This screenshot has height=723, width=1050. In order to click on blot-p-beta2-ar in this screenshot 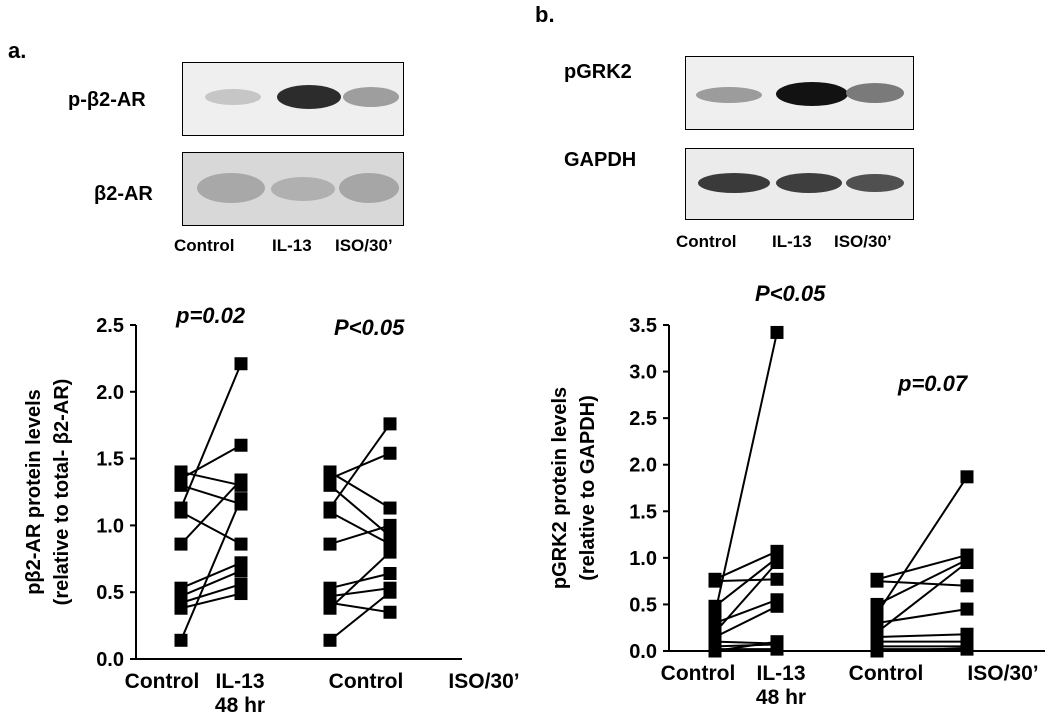, I will do `click(293, 99)`.